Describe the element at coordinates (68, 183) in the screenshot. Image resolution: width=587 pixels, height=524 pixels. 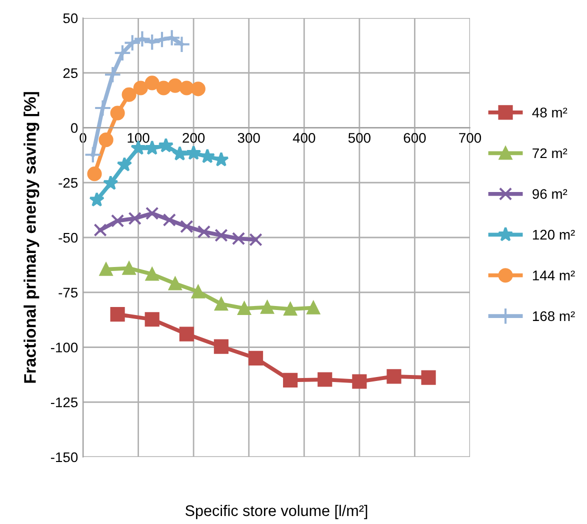
I see `y-tick-label: -25` at that location.